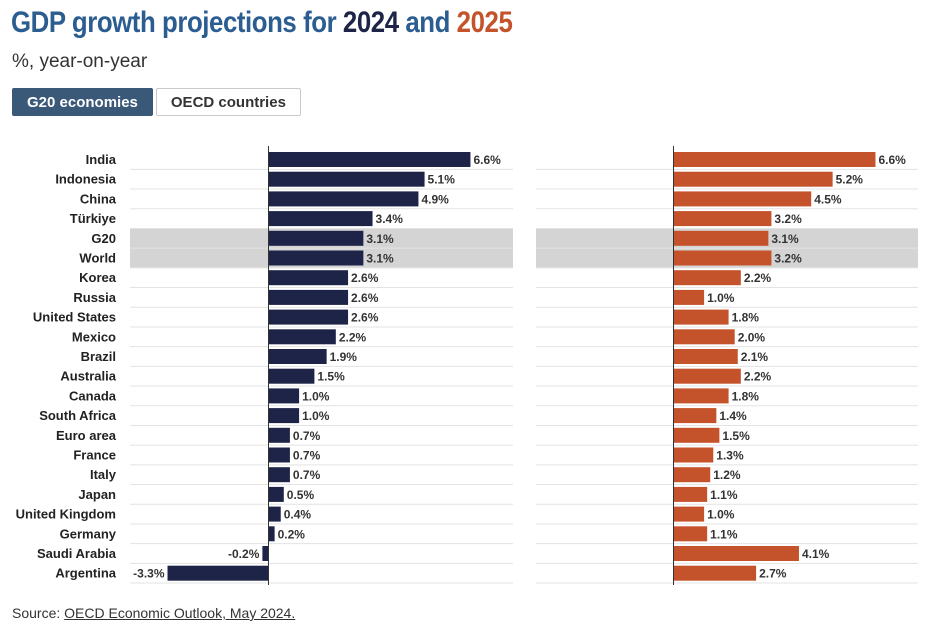 This screenshot has height=625, width=940. I want to click on category-label-russia: Russia, so click(94, 297).